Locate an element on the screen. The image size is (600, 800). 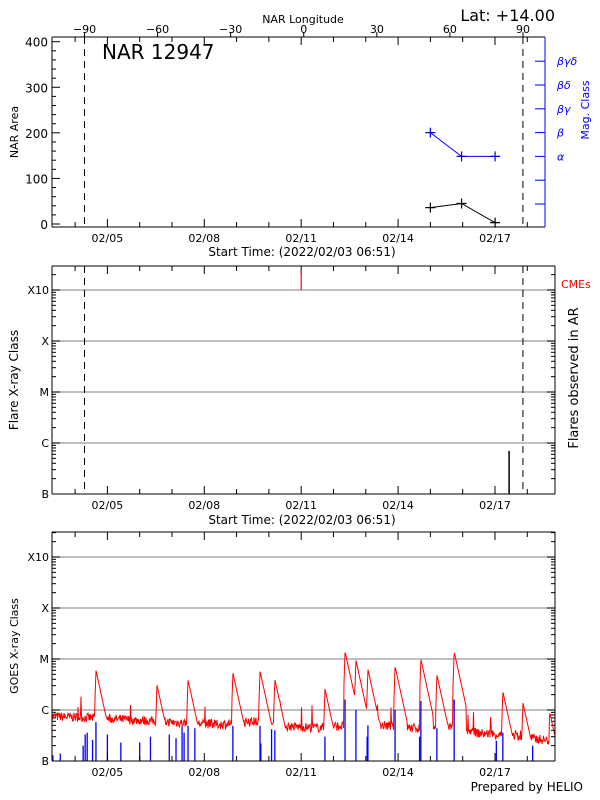
flare-y-tick-label: X is located at coordinates (45, 341).